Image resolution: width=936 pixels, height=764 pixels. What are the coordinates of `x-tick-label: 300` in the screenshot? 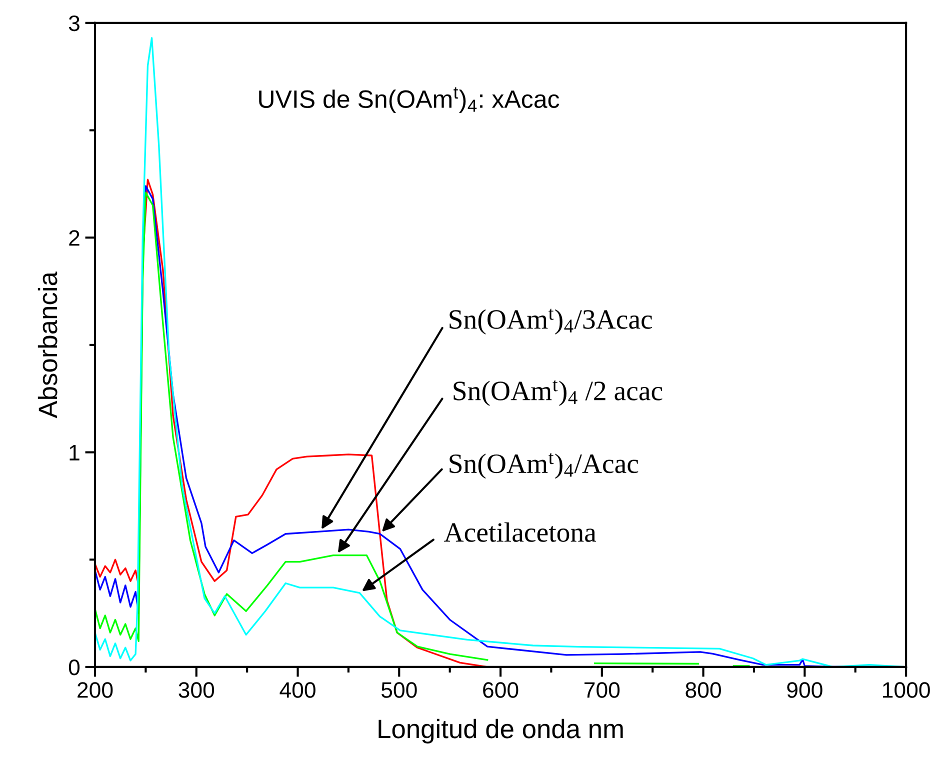 It's located at (196, 690).